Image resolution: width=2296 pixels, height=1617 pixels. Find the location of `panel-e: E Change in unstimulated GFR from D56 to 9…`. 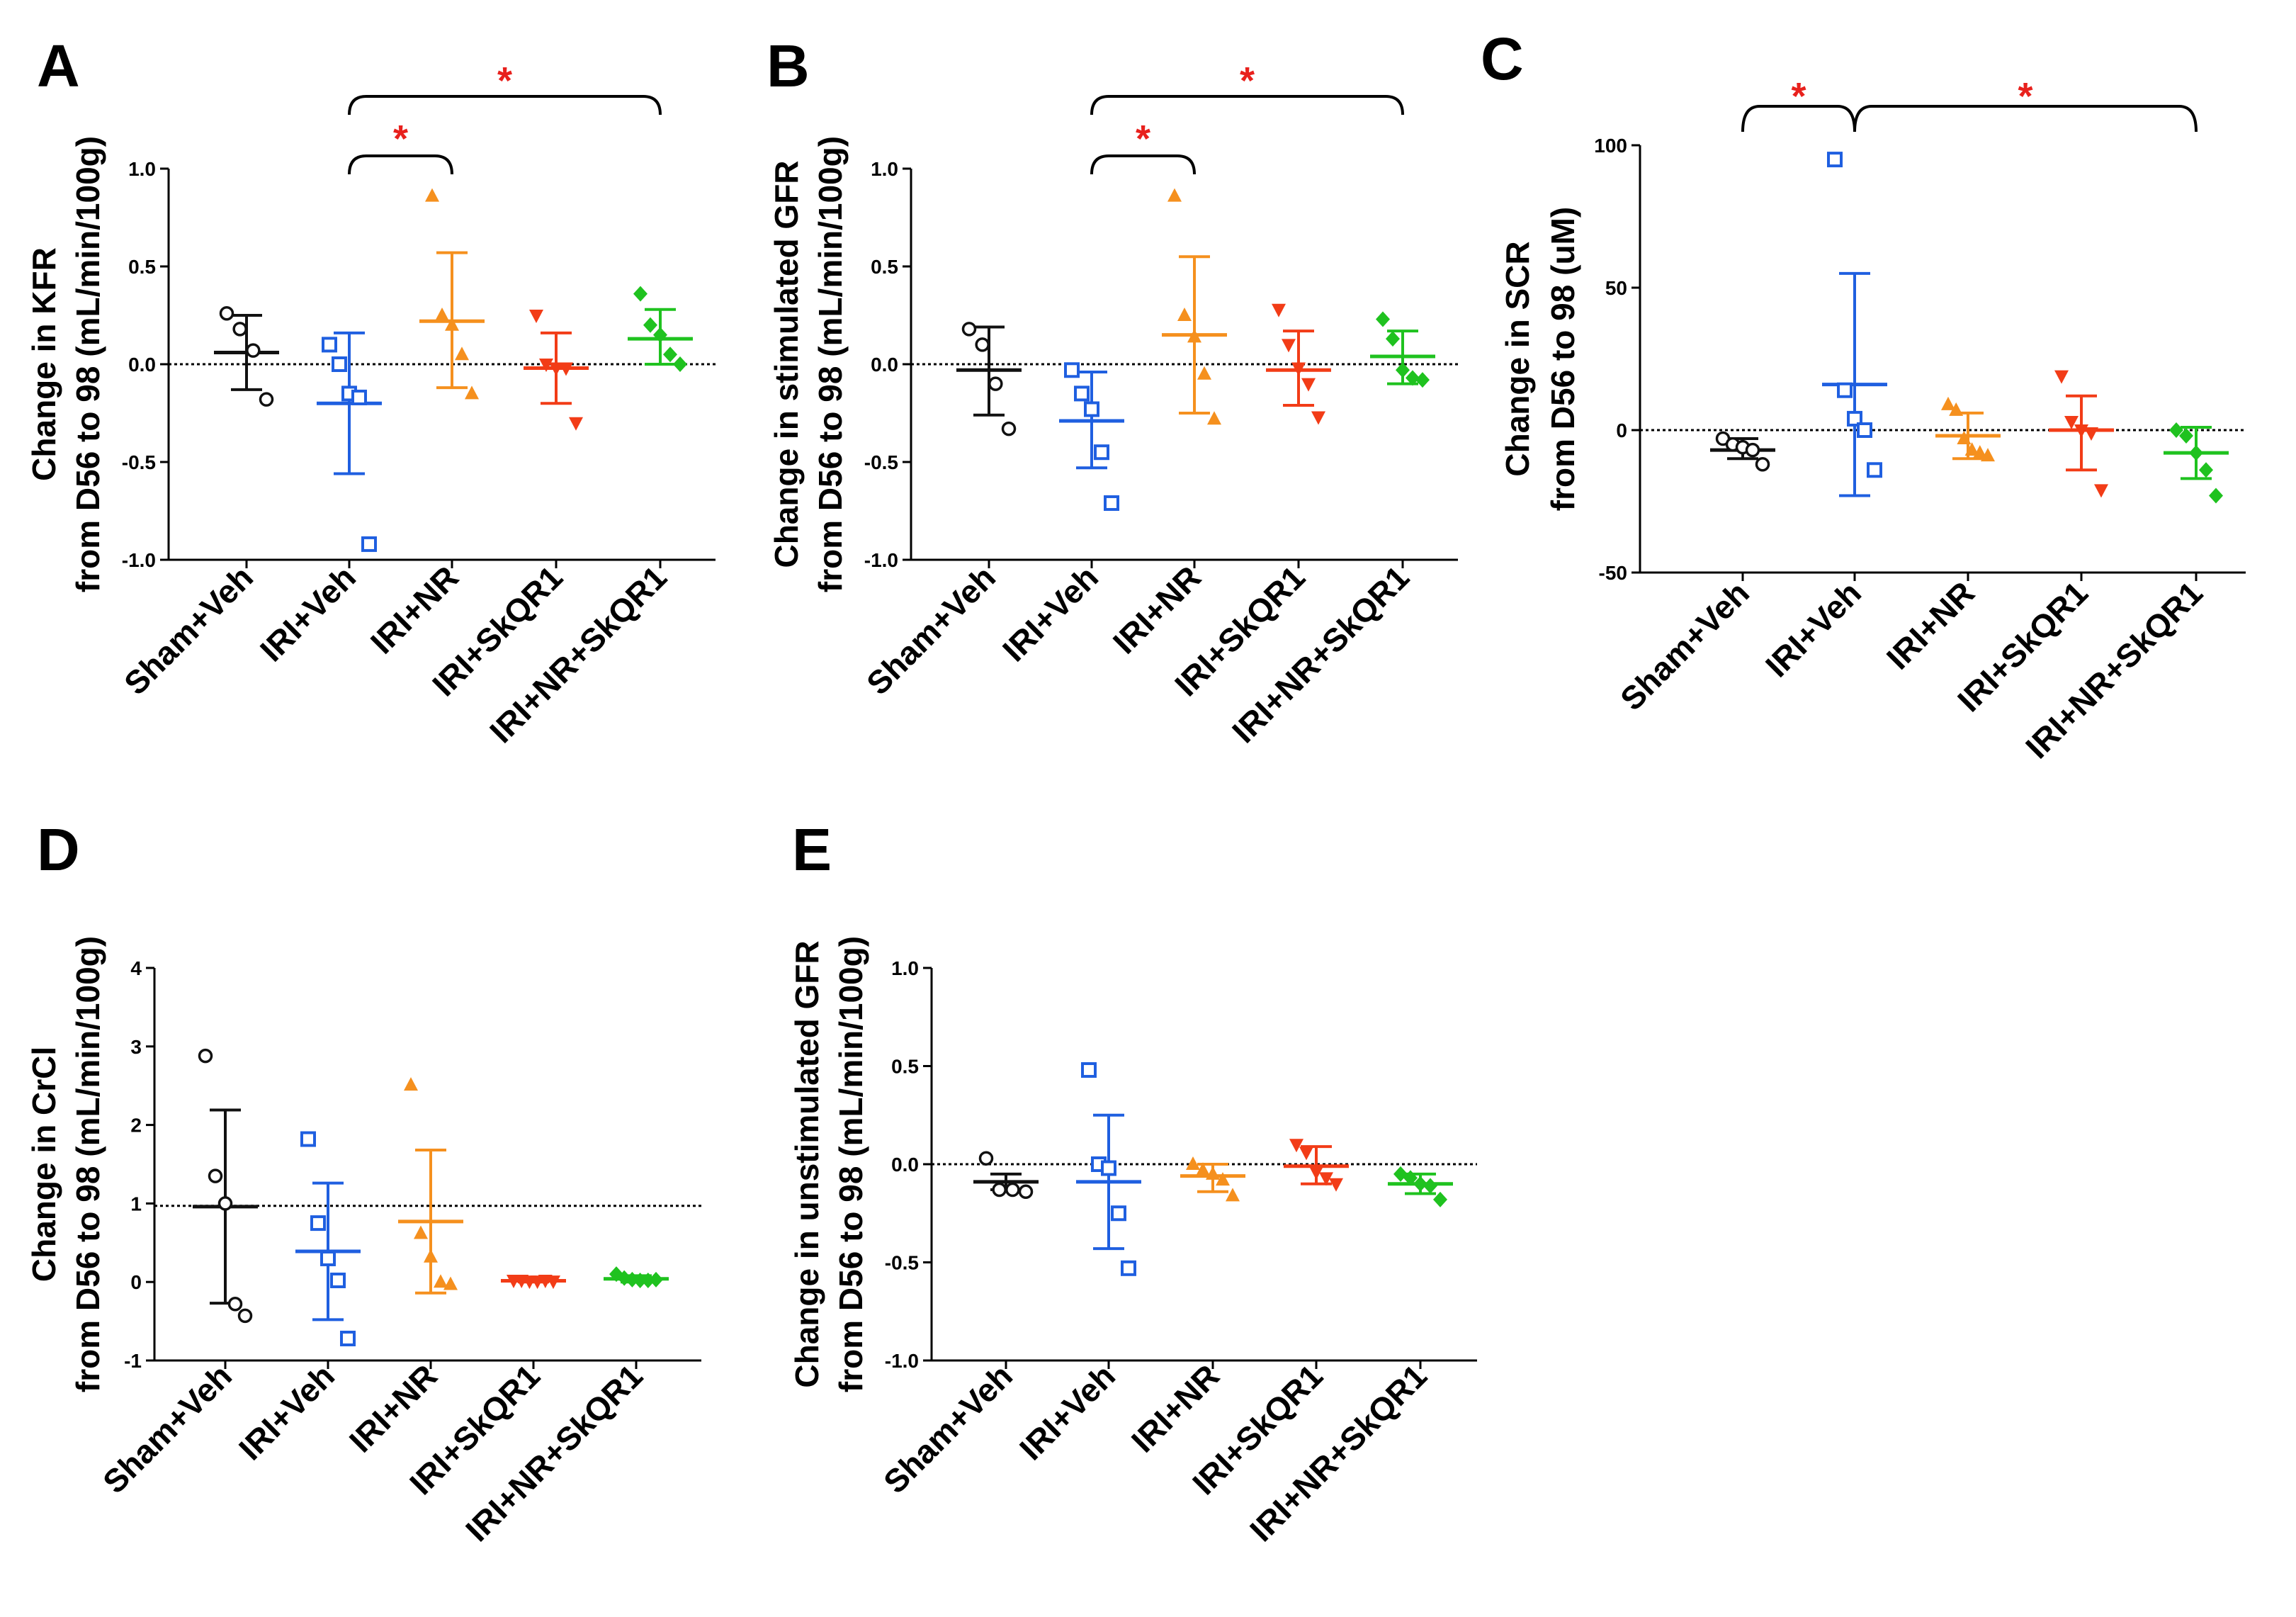

panel-e: E Change in unstimulated GFR from D56 to 9… is located at coordinates (1132, 1182).